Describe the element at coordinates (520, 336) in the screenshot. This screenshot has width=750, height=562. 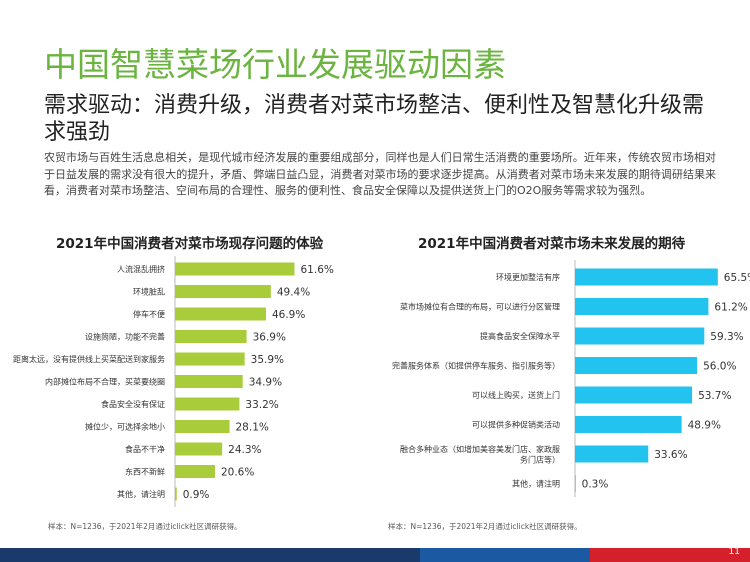
I see `right-category-label: 提高食品安全保障水平` at that location.